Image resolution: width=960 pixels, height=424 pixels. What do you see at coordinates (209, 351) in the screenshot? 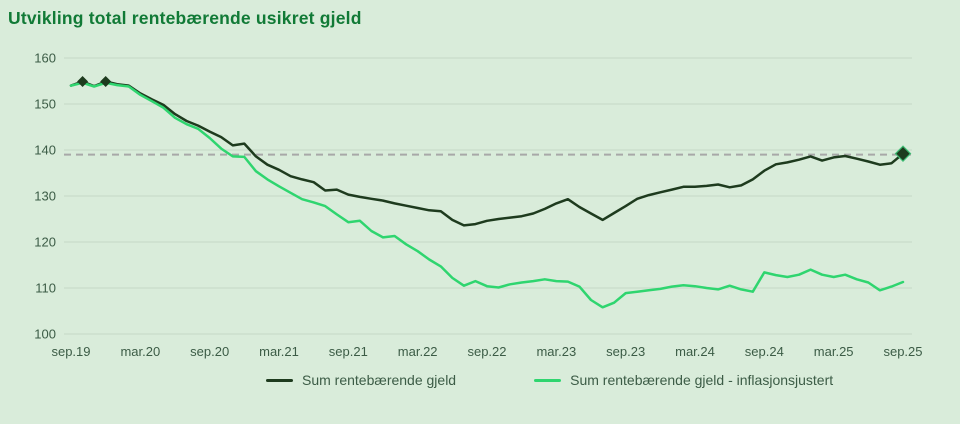
I see `x-axis-tick-label: sep.20` at bounding box center [209, 351].